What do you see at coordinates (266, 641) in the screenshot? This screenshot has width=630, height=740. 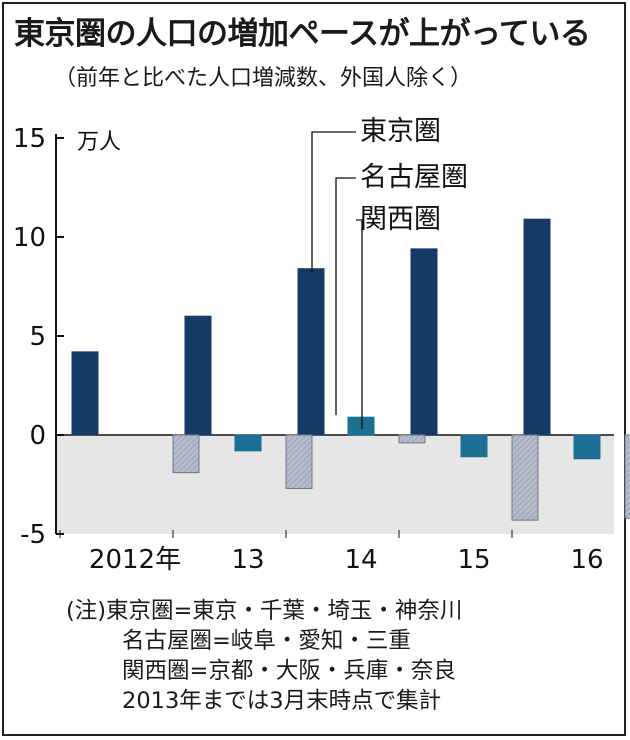 I see `note-line: 名古屋圏=岐阜・愛知・三重` at bounding box center [266, 641].